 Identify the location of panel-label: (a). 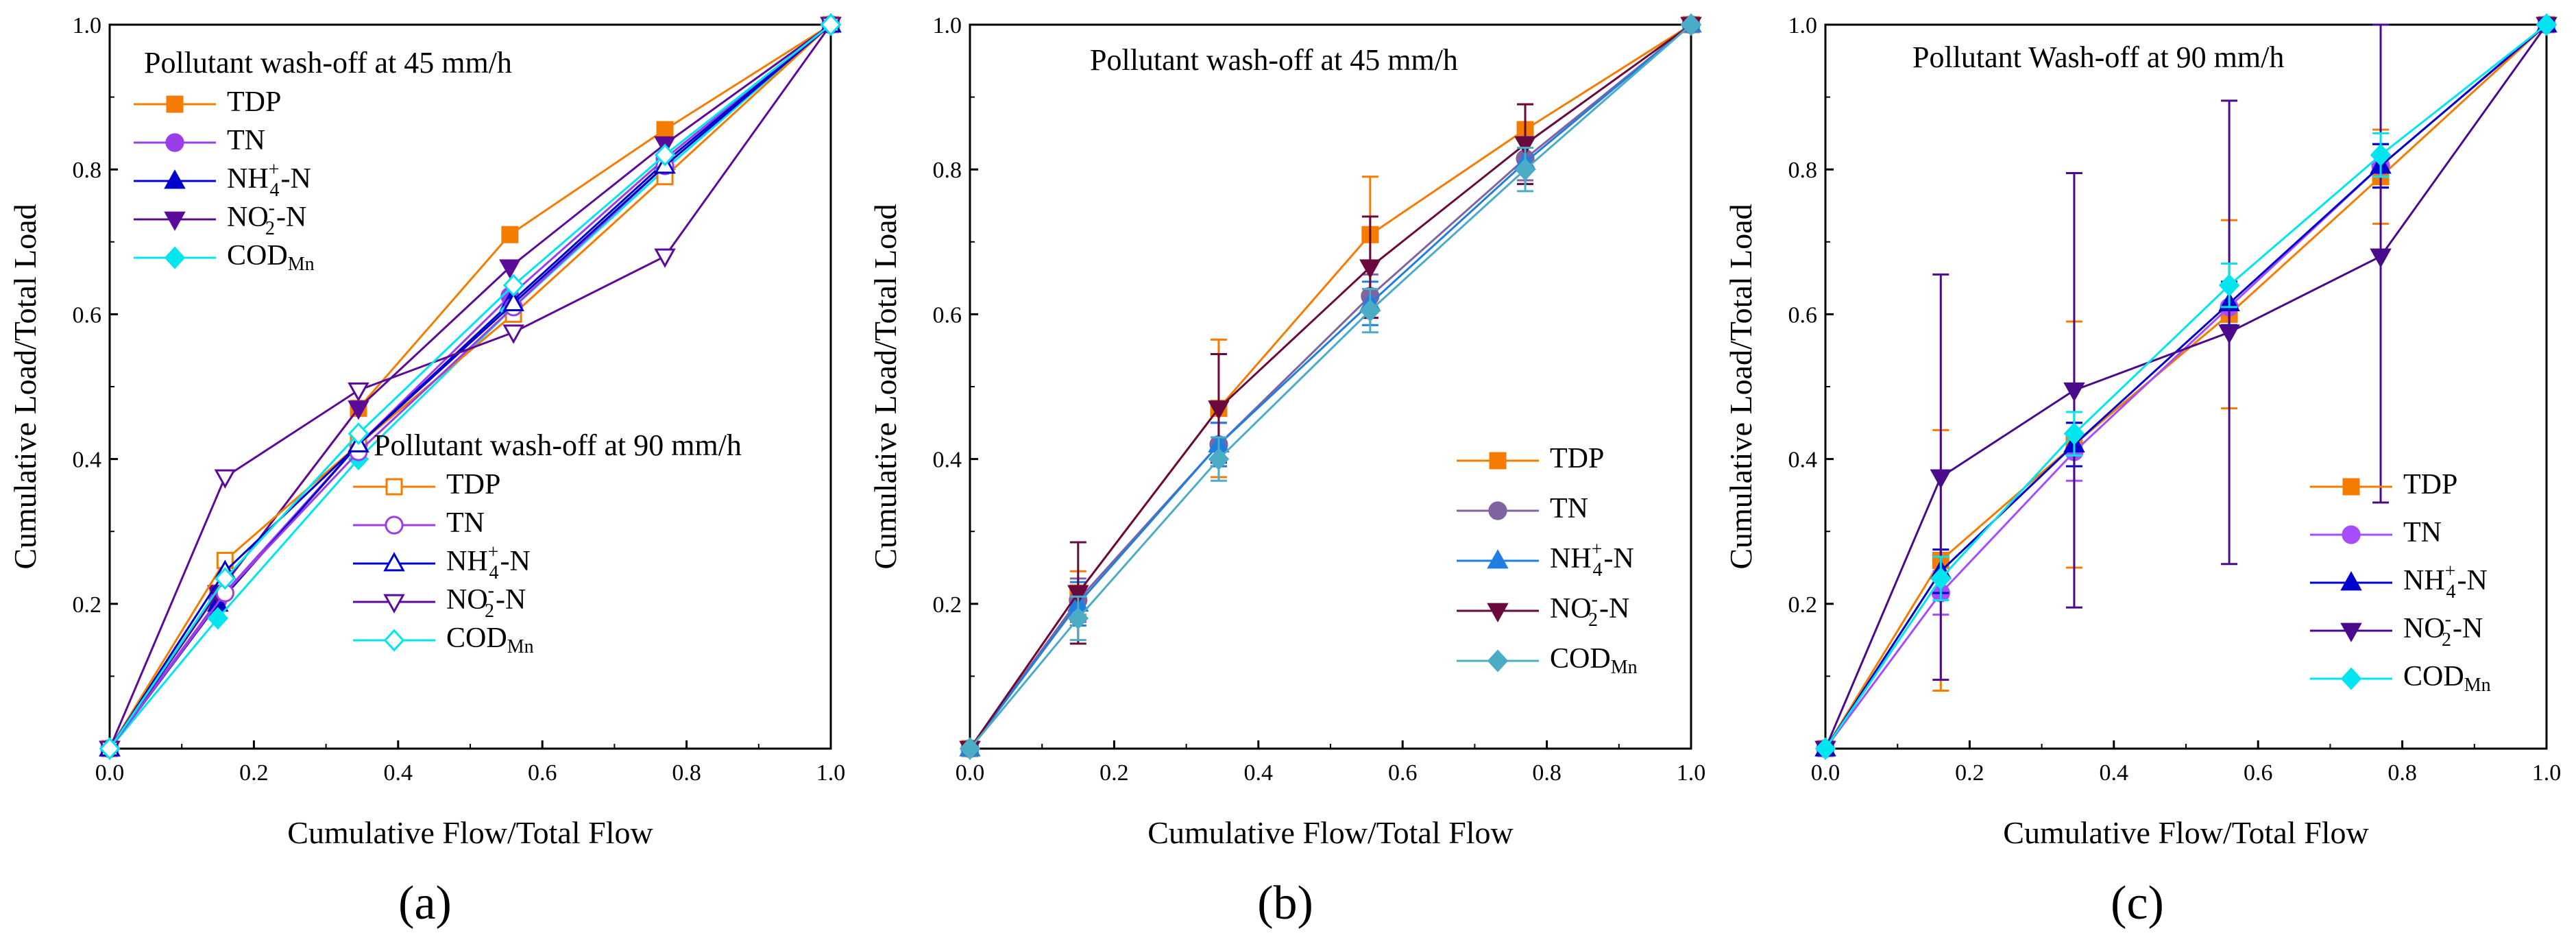
(425, 903).